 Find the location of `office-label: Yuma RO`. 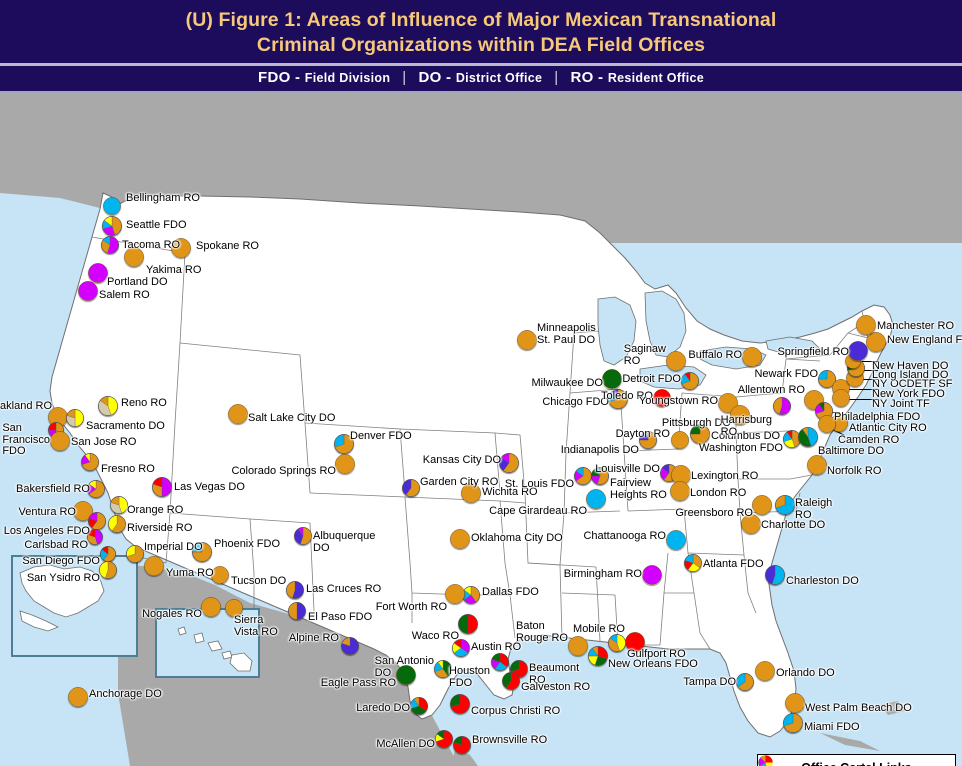

office-label: Yuma RO is located at coordinates (190, 573).